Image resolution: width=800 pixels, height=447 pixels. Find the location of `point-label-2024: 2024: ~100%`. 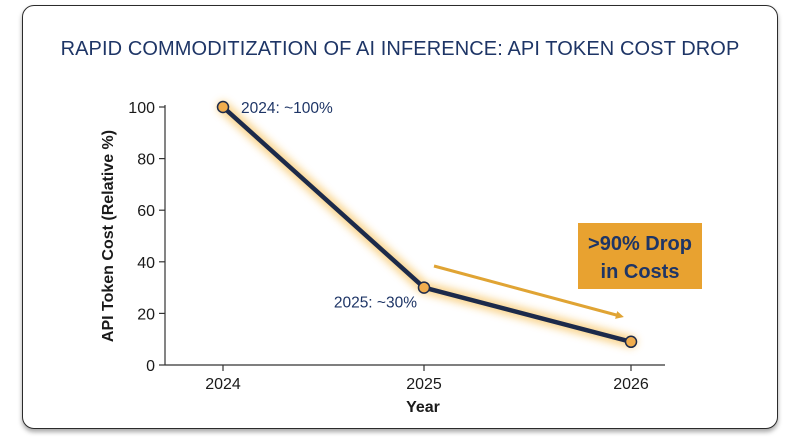

point-label-2024: 2024: ~100% is located at coordinates (287, 108).